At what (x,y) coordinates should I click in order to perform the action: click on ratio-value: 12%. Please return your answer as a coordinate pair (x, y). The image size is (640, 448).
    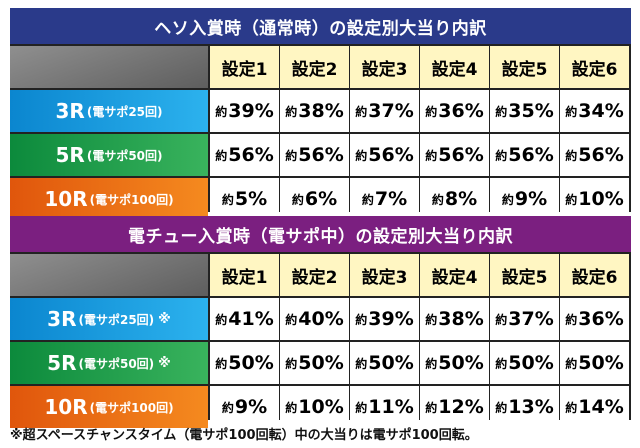
    Looking at the image, I should click on (461, 407).